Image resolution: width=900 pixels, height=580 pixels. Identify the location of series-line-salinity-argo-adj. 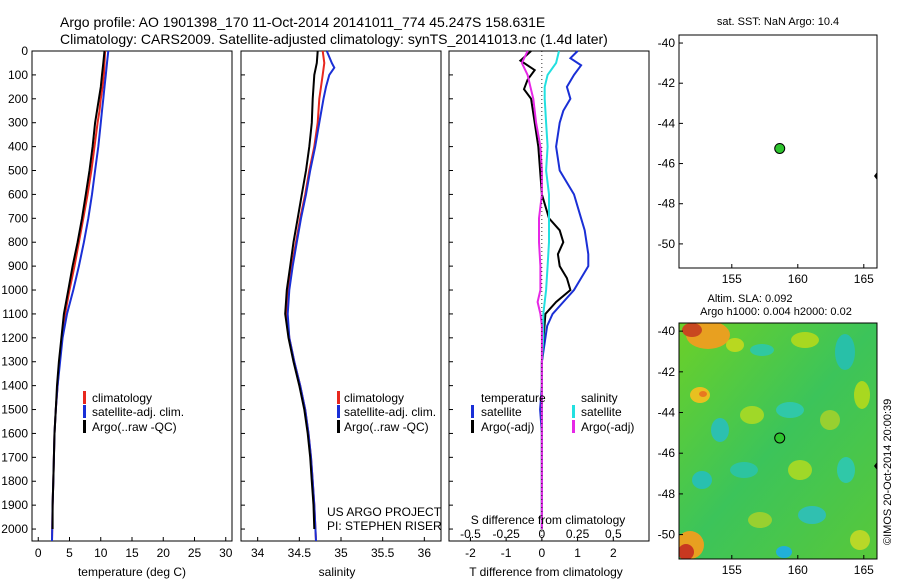
(531, 289).